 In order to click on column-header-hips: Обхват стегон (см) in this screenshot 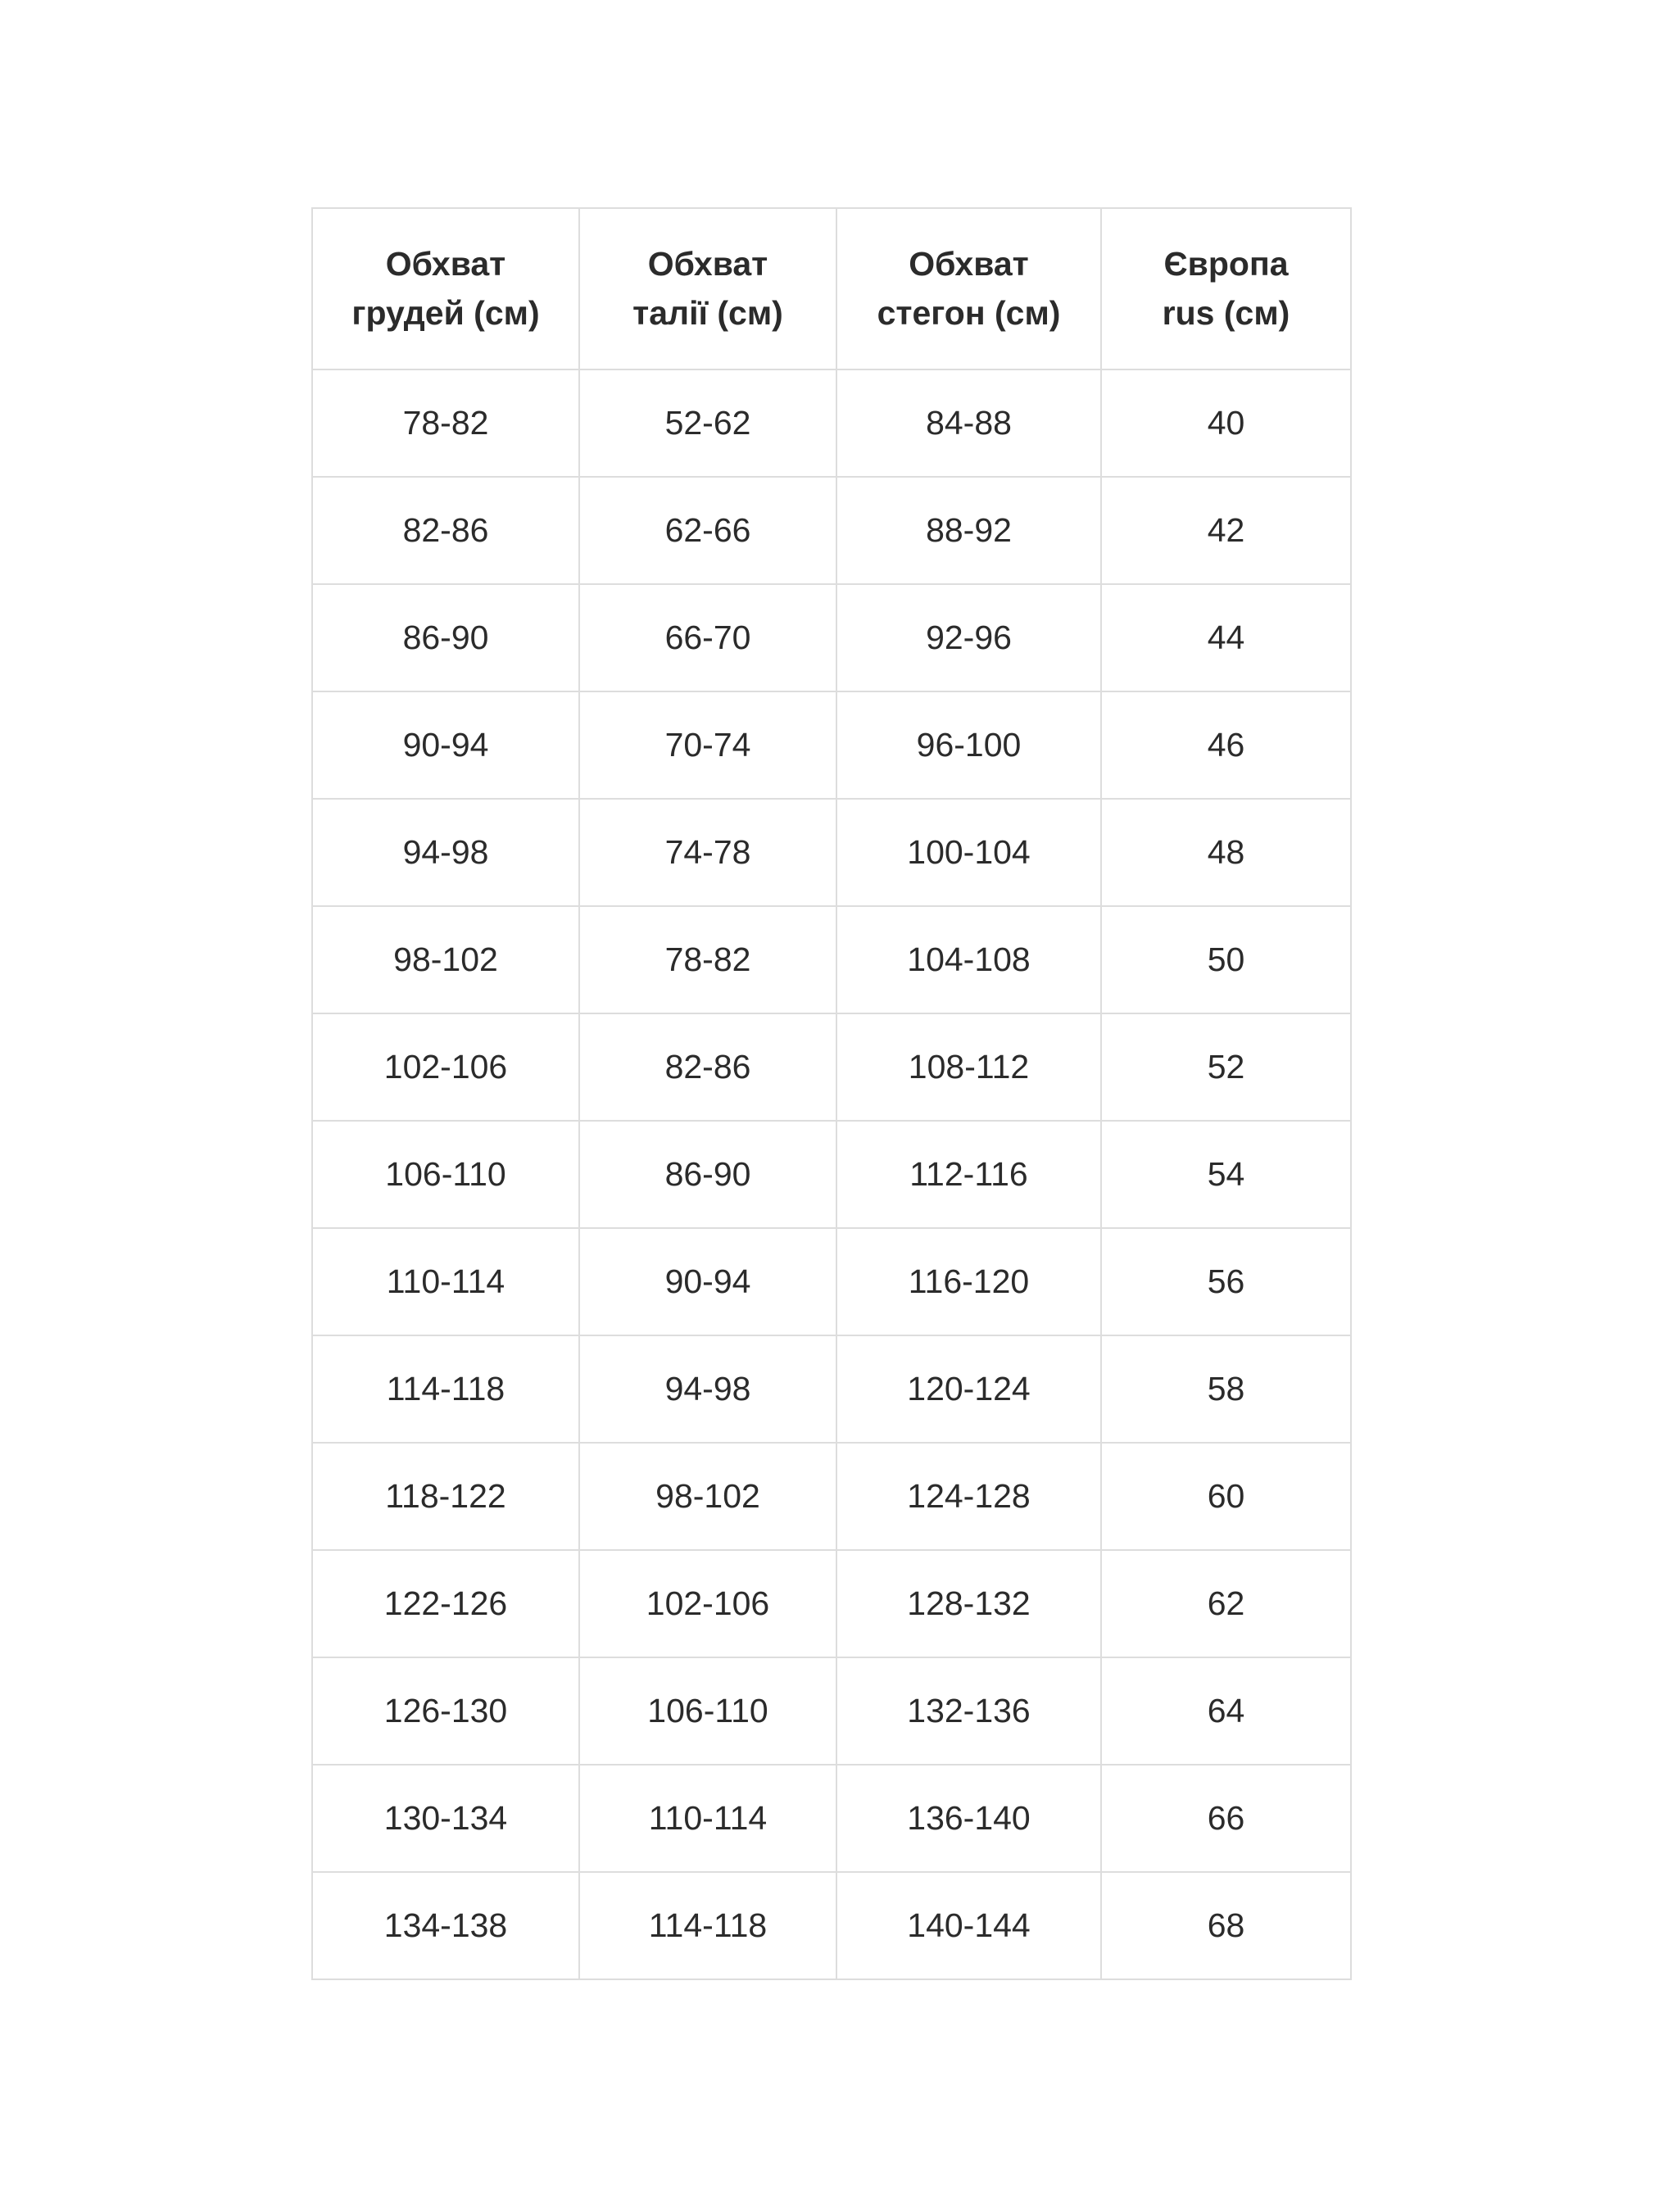, I will do `click(969, 288)`.